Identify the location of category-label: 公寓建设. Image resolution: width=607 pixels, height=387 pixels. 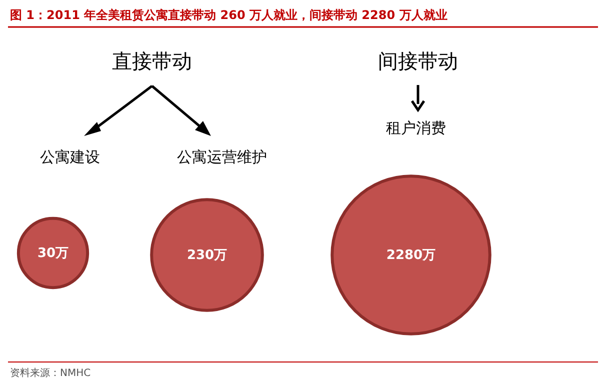
(70, 157).